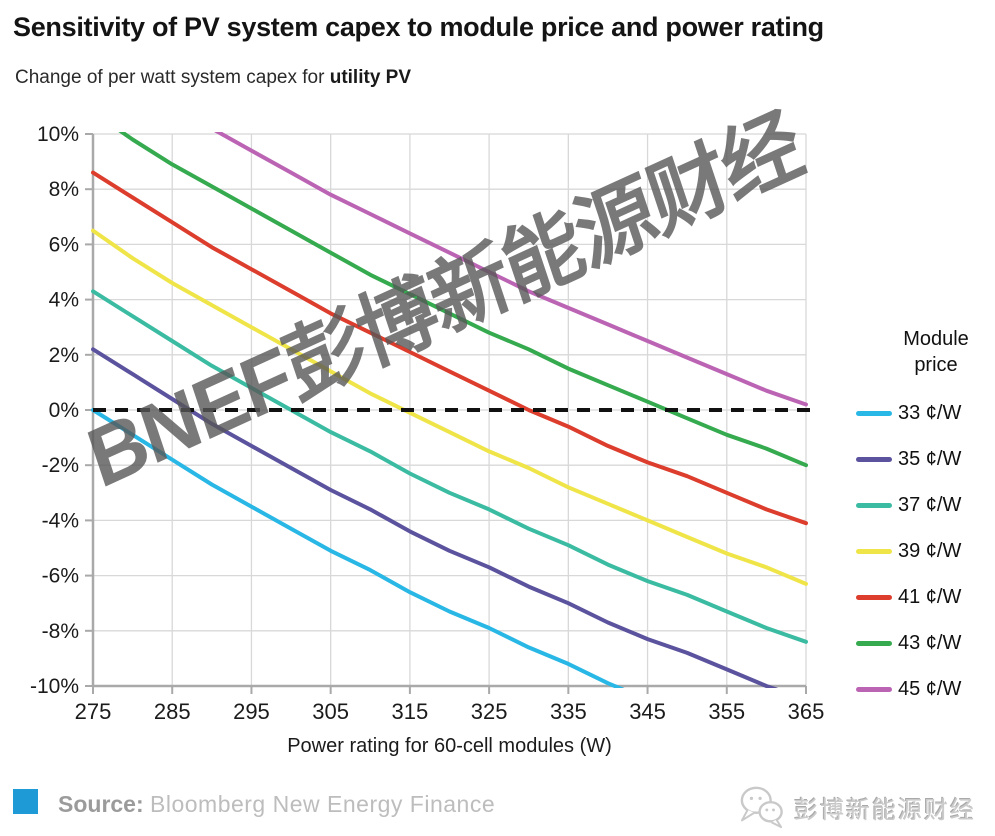 The image size is (995, 836). I want to click on y-tick-label: -4%, so click(60, 520).